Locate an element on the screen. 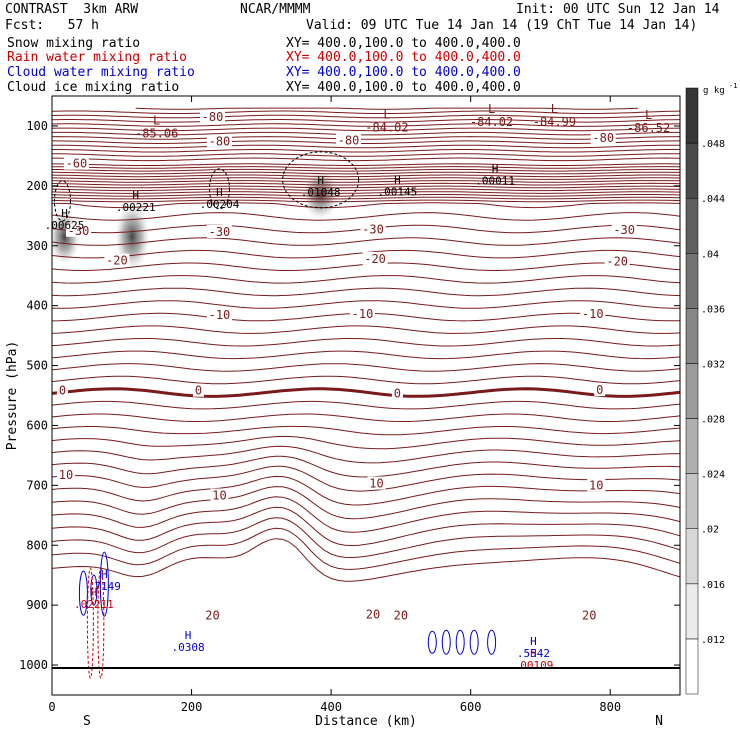  field-xy-cloud-water: XY= 400.0,100.0 to 400.0,400.0 is located at coordinates (403, 72).